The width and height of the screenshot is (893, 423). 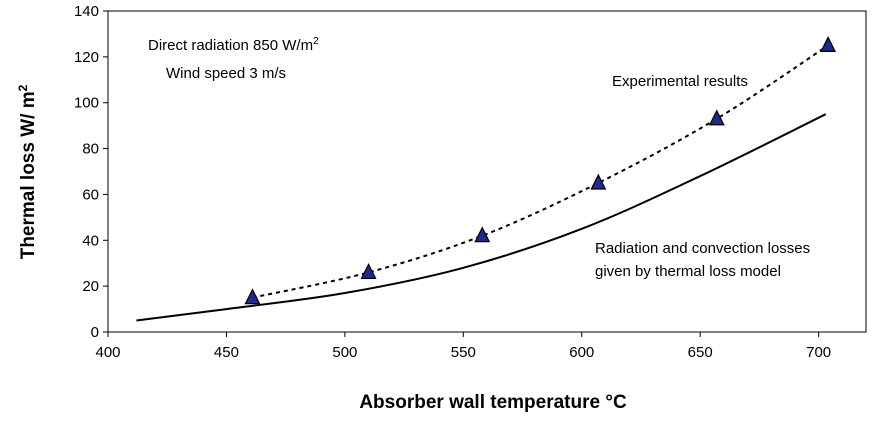 What do you see at coordinates (230, 45) in the screenshot?
I see `radiation-annotation-text: Direct radiation 850 W/m` at bounding box center [230, 45].